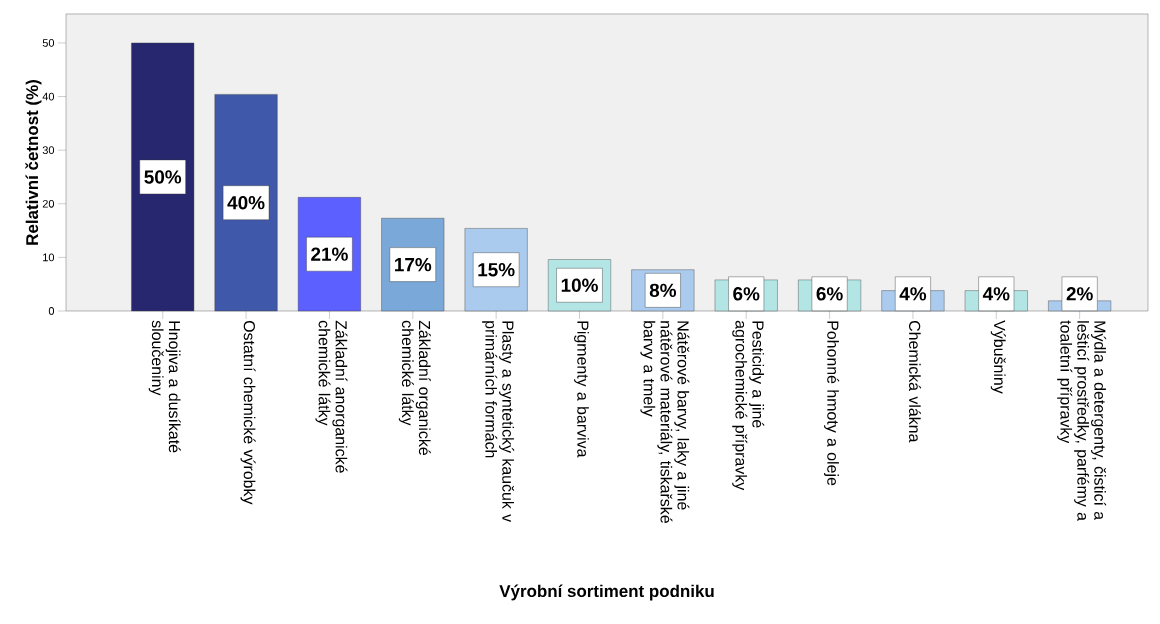  I want to click on data-label: 17%, so click(413, 264).